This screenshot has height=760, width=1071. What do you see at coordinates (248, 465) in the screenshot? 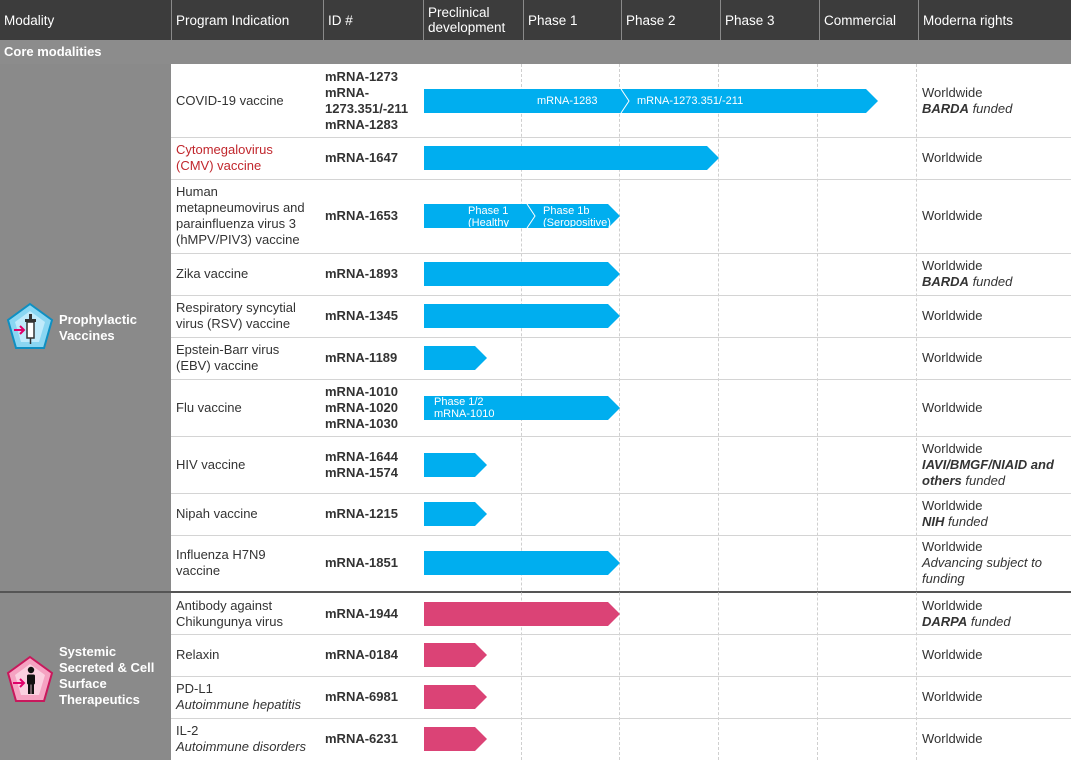
I see `program-indication: HIV vaccine` at bounding box center [248, 465].